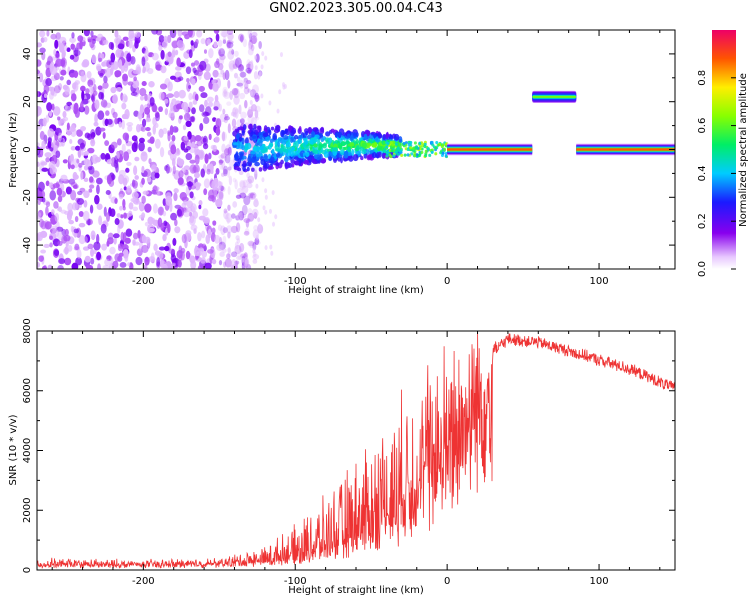 The image size is (750, 600). Describe the element at coordinates (13, 449) in the screenshot. I see `snr-ylabel: SNR (10 * v/v)` at that location.